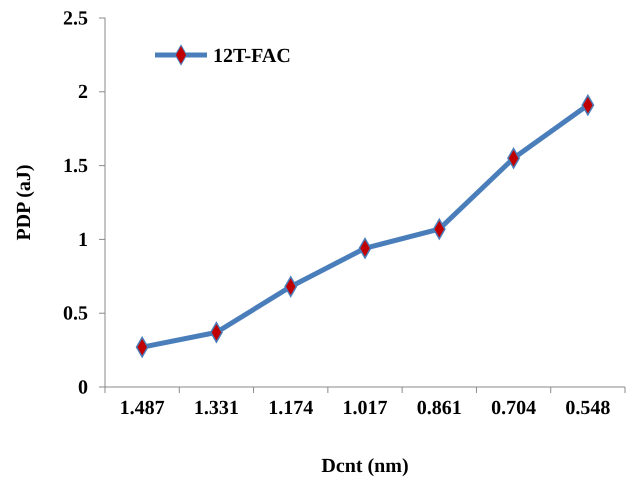 This screenshot has width=638, height=482. What do you see at coordinates (365, 466) in the screenshot?
I see `x-axis-title: Dcnt (nm)` at bounding box center [365, 466].